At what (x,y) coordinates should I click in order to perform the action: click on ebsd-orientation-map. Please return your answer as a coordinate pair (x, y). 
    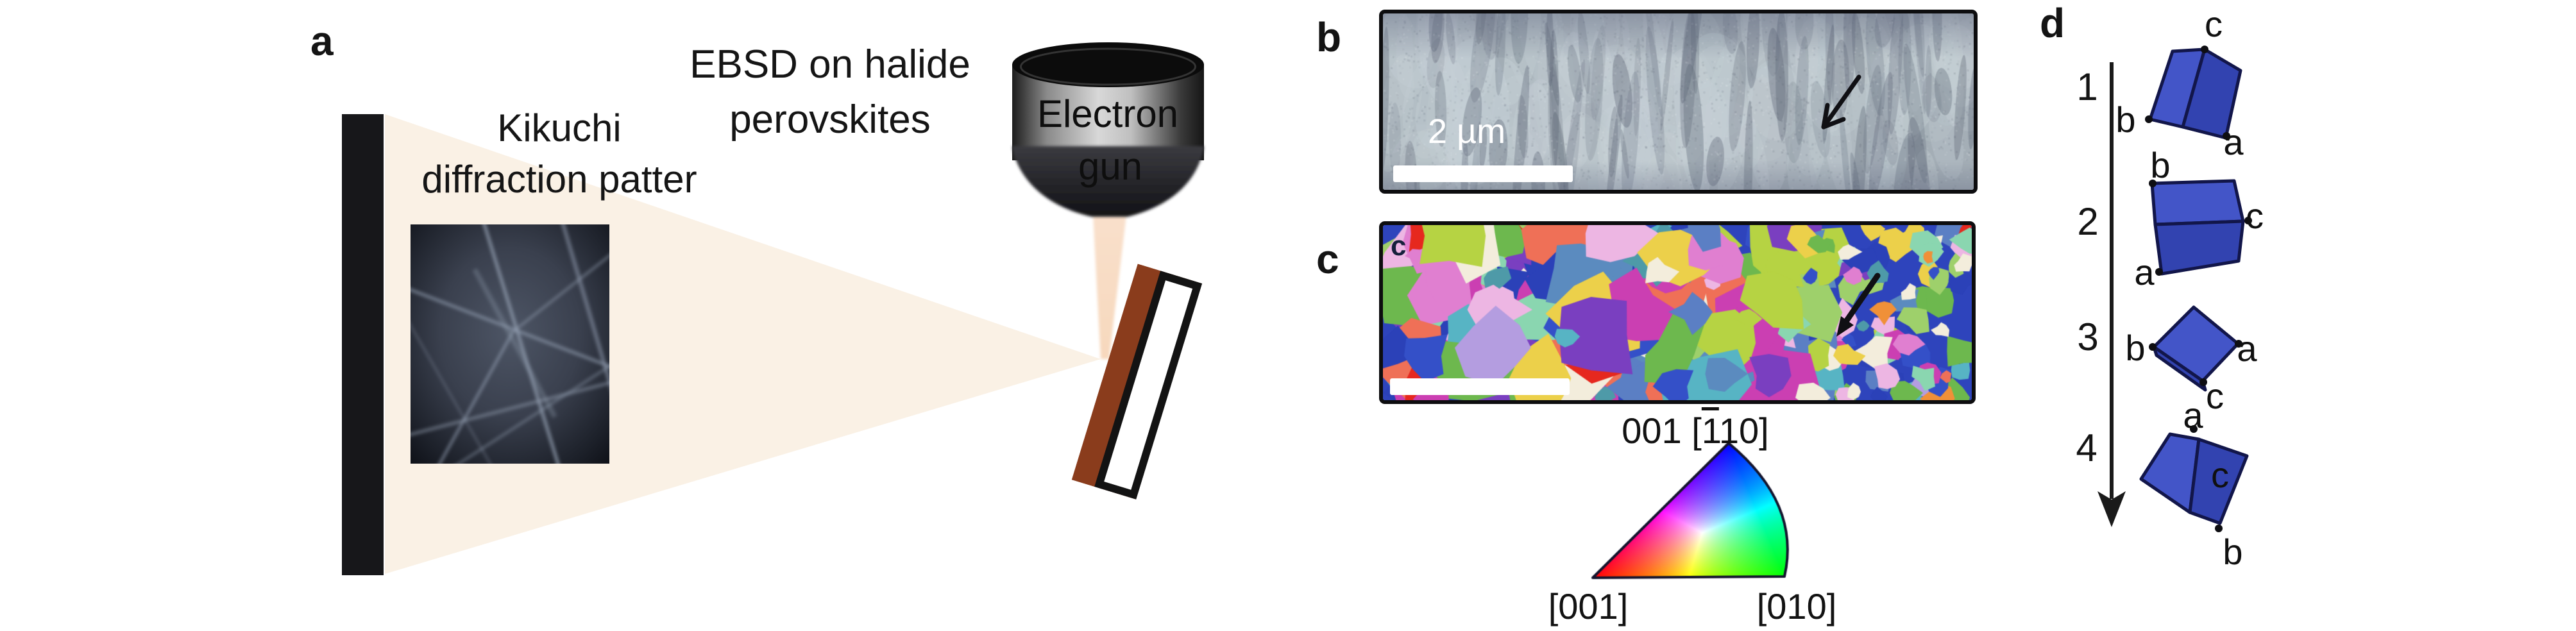
    Looking at the image, I should click on (1677, 312).